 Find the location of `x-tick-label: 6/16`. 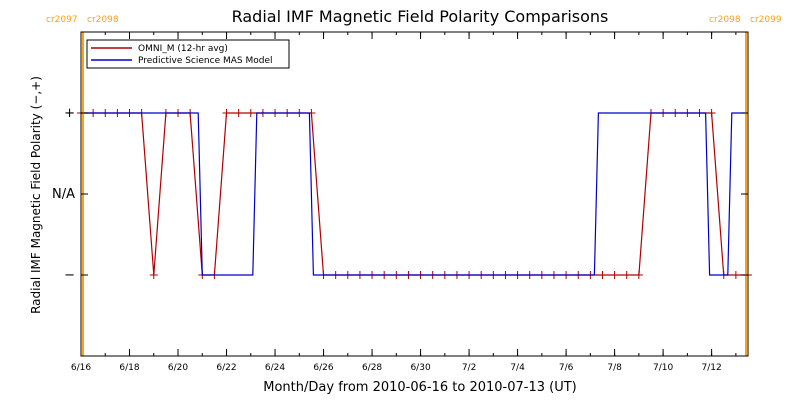

x-tick-label: 6/16 is located at coordinates (81, 368).